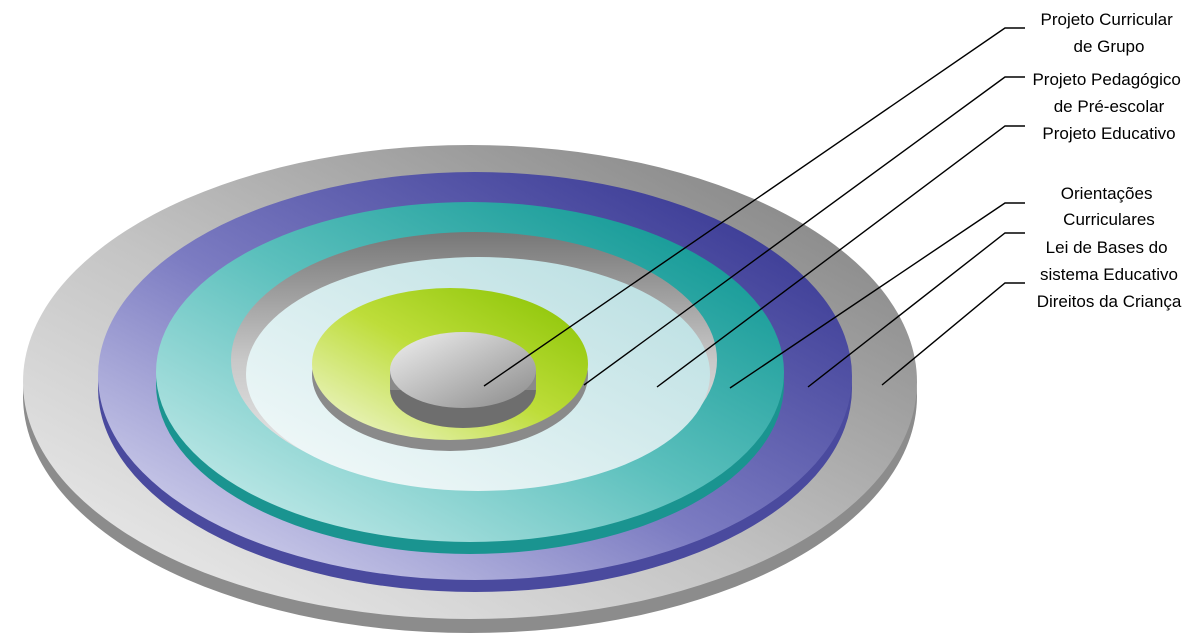 Image resolution: width=1197 pixels, height=643 pixels. I want to click on label-projeto-curricular: Projeto Curricular de Grupo, so click(1109, 33).